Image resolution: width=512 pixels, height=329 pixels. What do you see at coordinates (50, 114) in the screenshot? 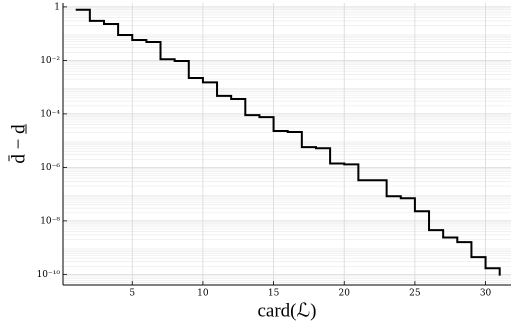
I see `y-tick-label: 10⁻⁴` at bounding box center [50, 114].